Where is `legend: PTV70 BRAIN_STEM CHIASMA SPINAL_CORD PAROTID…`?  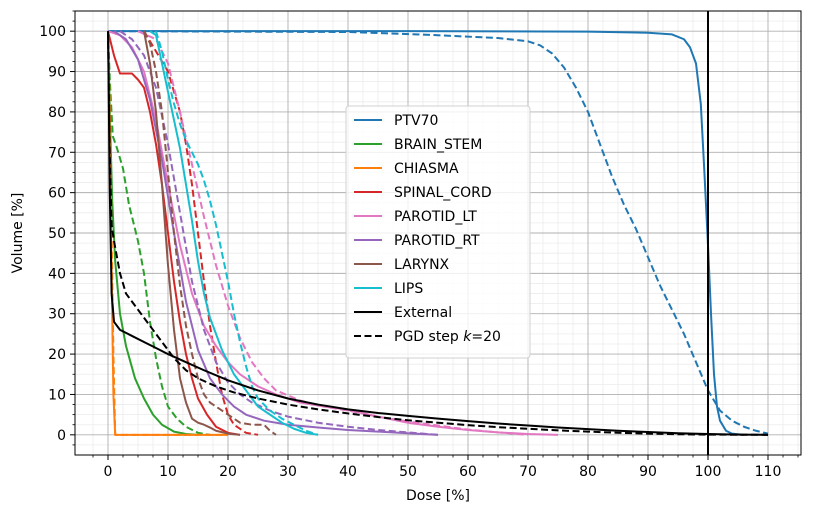 legend: PTV70 BRAIN_STEM CHIASMA SPINAL_CORD PAROTID… is located at coordinates (438, 232).